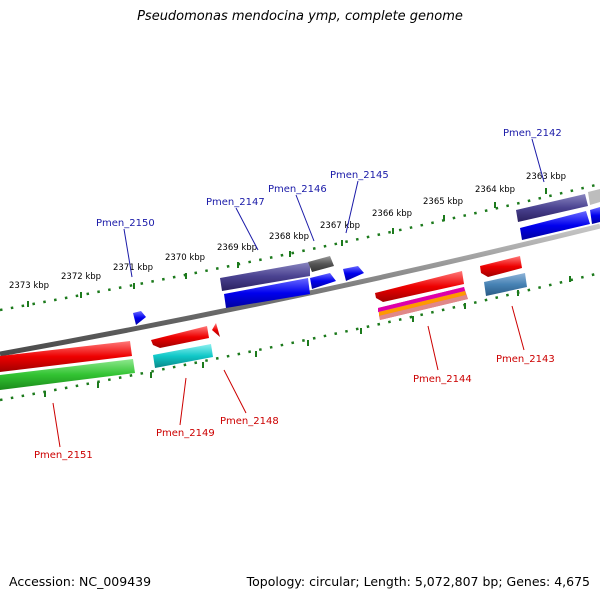 This screenshot has height=600, width=600. What do you see at coordinates (185, 258) in the screenshot?
I see `scale-label: 2370 kbp` at bounding box center [185, 258].